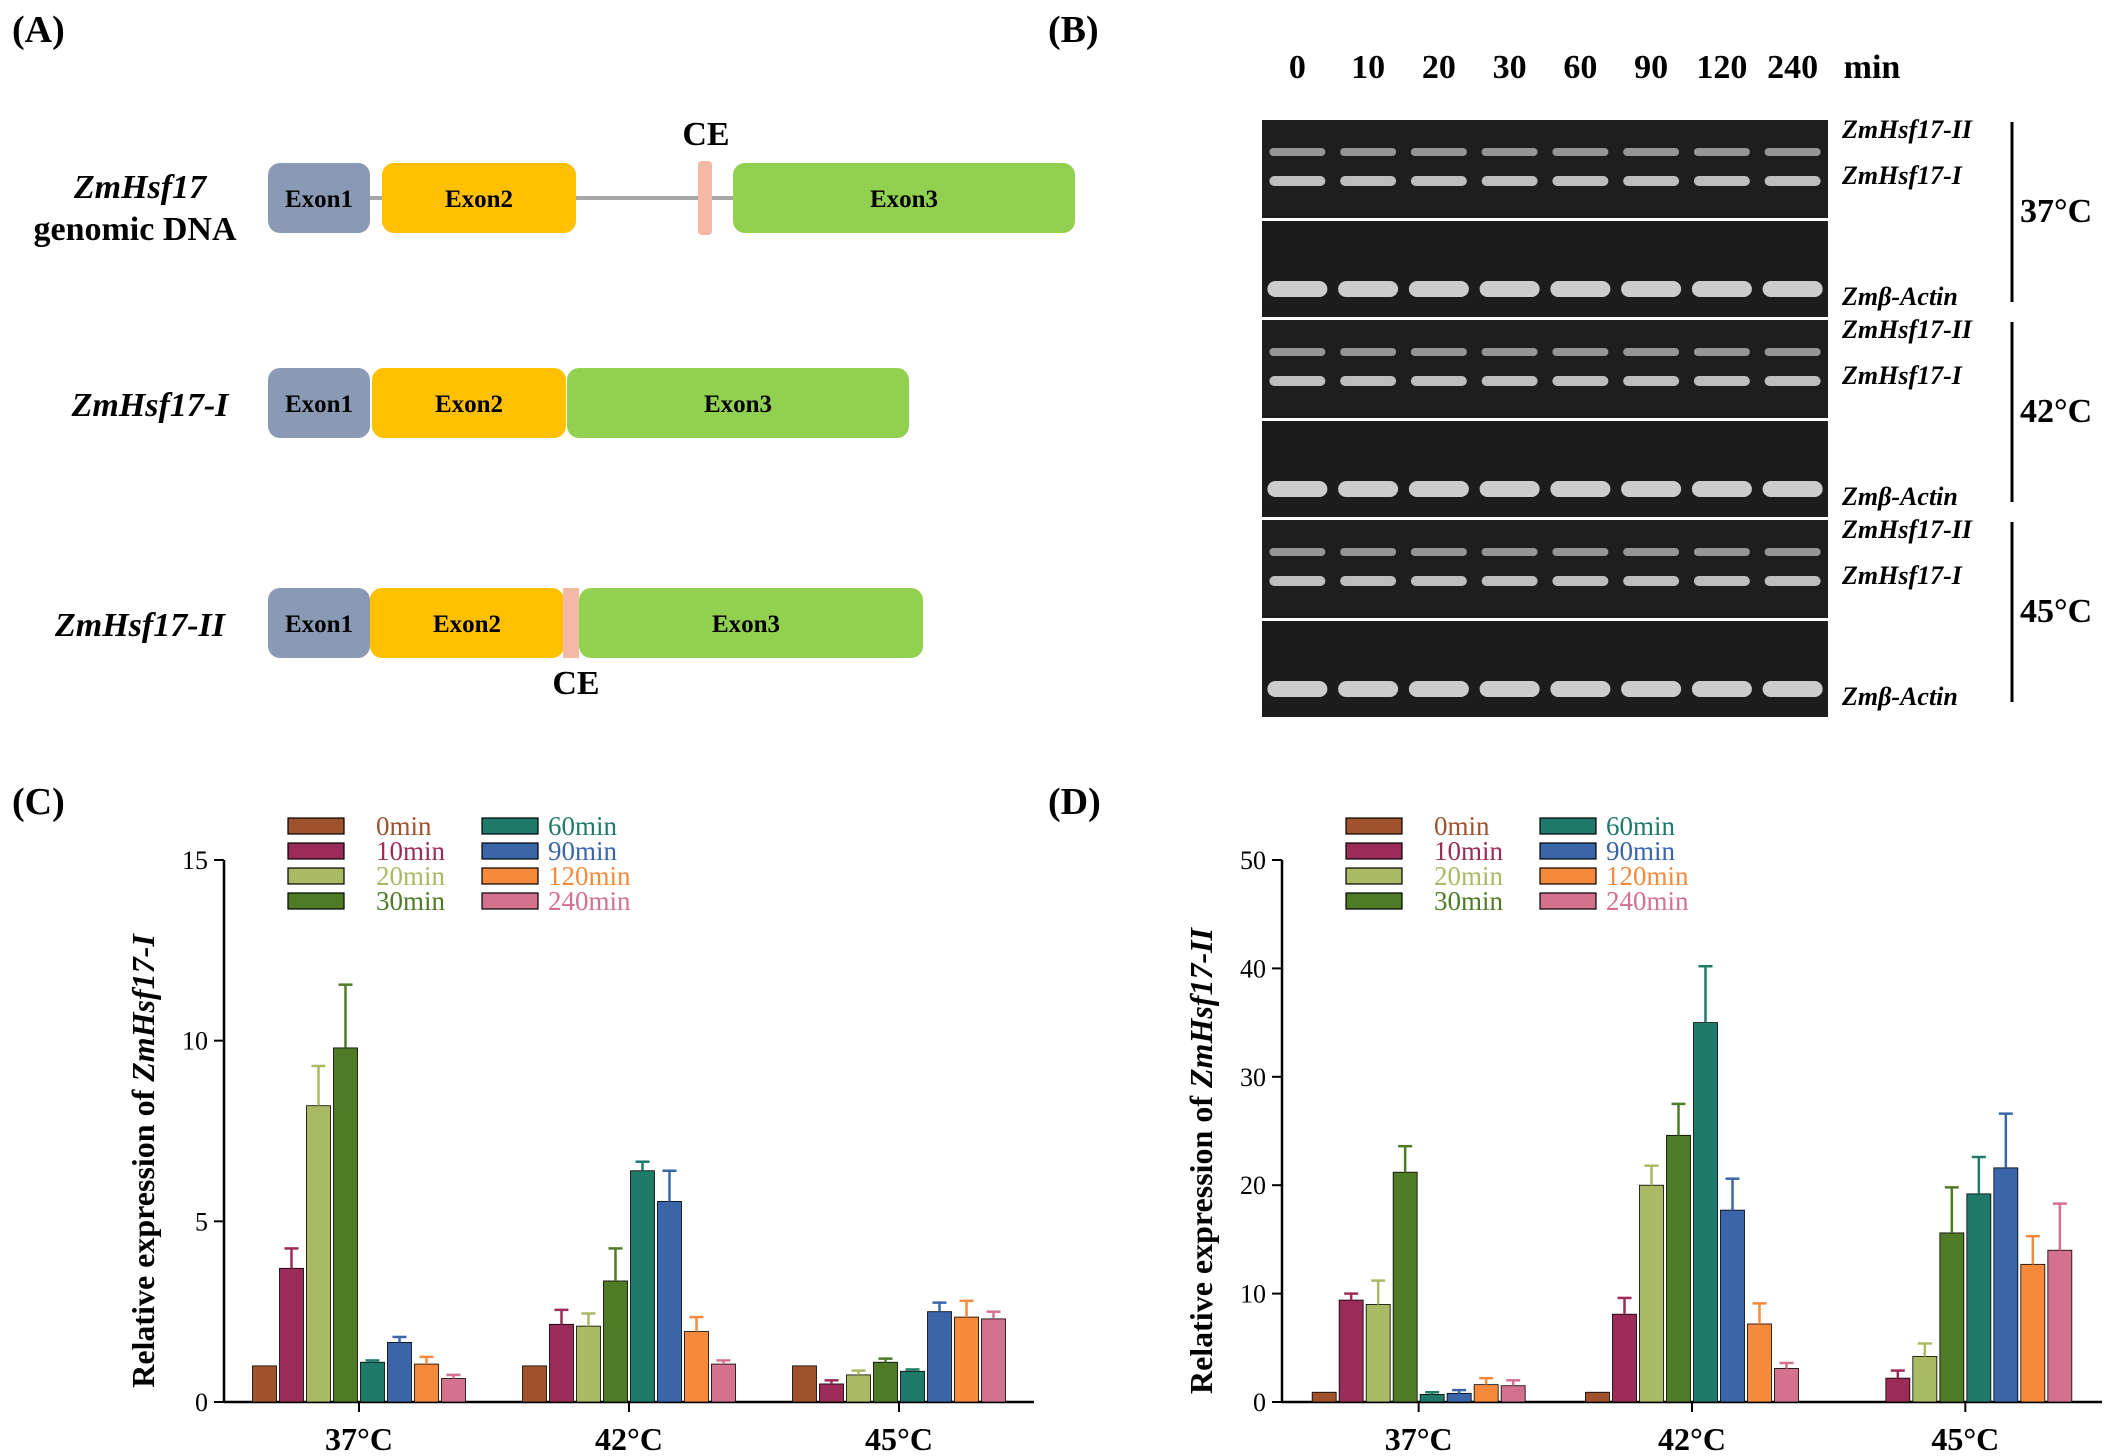  What do you see at coordinates (1074, 802) in the screenshot?
I see `panel-label-d: (D)` at bounding box center [1074, 802].